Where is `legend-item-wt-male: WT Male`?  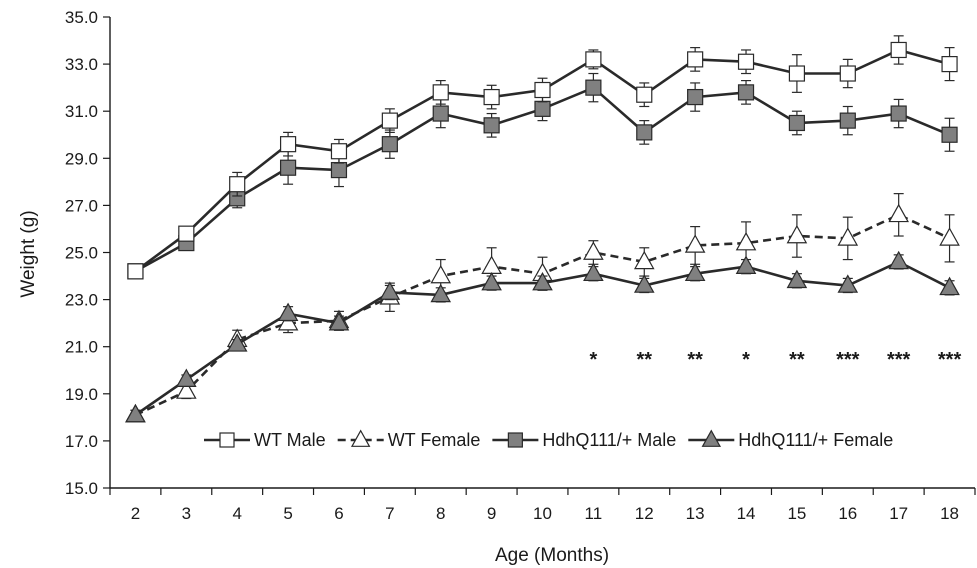 legend-item-wt-male: WT Male is located at coordinates (265, 440).